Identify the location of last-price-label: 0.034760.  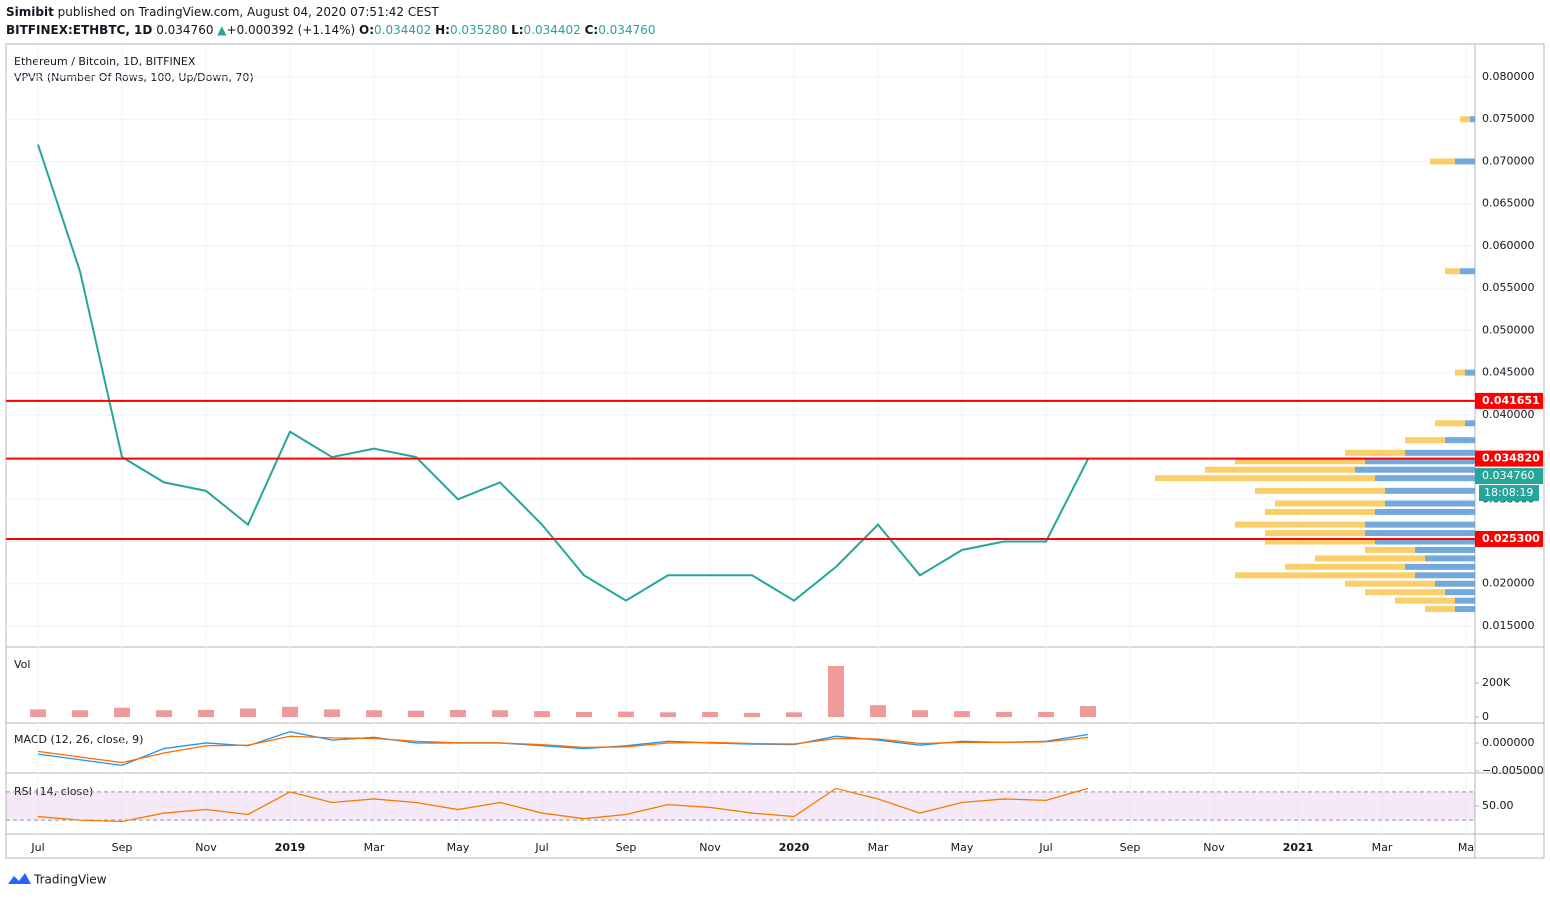
(1508, 475).